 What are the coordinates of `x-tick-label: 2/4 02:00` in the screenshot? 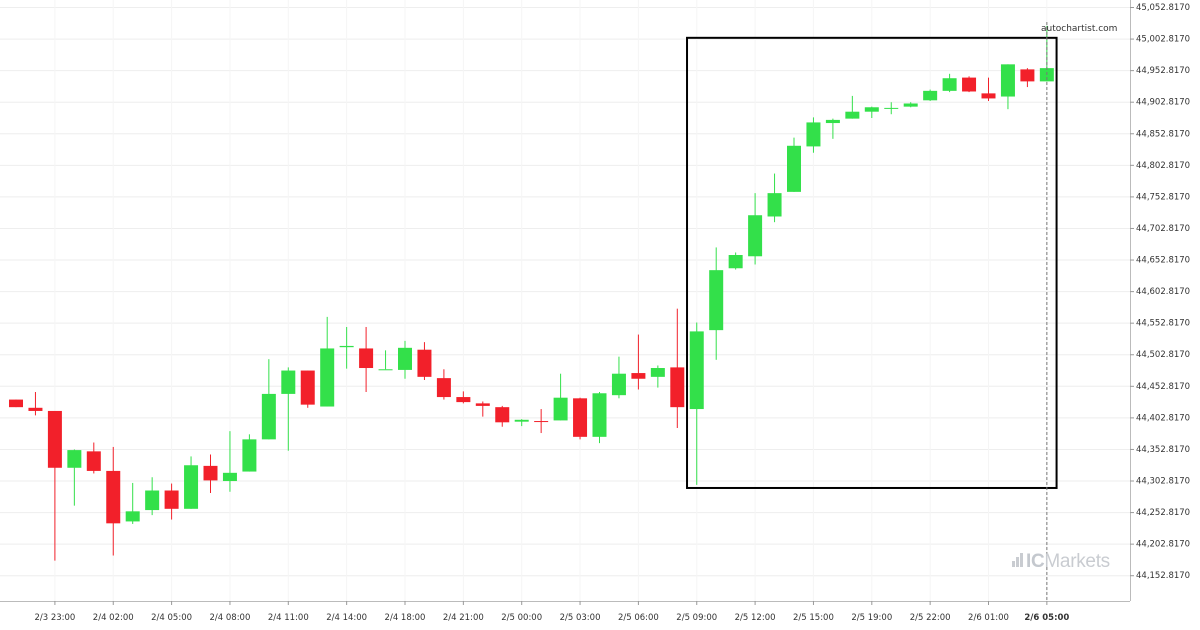 It's located at (113, 618).